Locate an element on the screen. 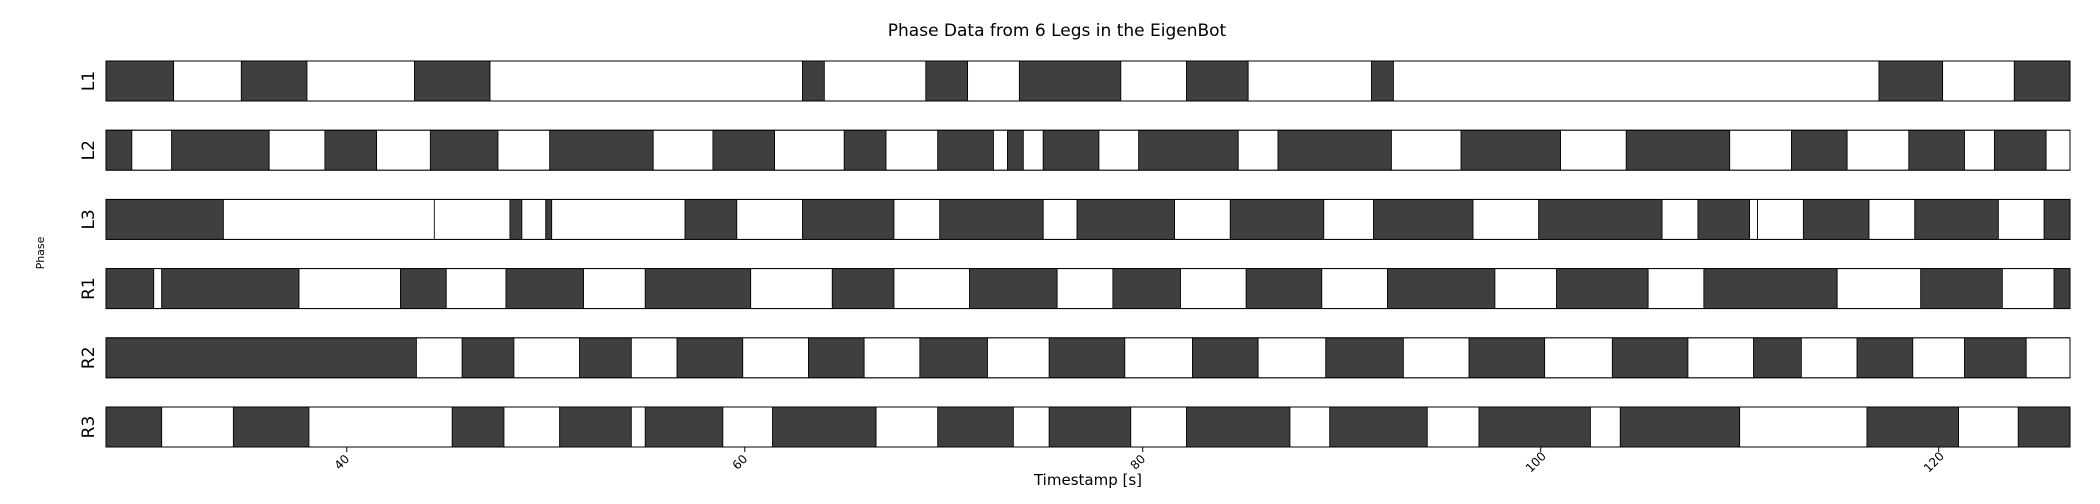  phase-row-r2: R2 is located at coordinates (1075, 358).